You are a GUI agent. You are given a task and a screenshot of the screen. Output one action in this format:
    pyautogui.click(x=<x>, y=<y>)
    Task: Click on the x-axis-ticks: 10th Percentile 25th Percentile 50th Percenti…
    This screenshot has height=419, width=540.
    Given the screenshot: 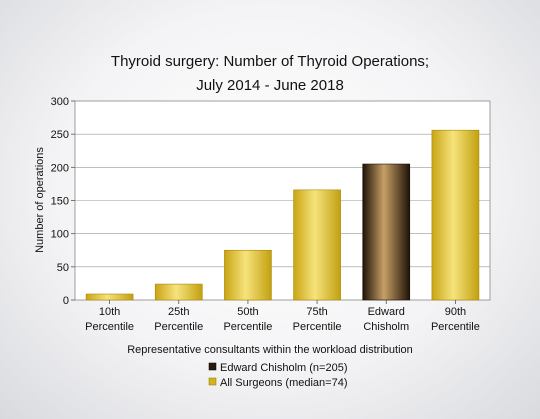 What is the action you would take?
    pyautogui.click(x=282, y=316)
    